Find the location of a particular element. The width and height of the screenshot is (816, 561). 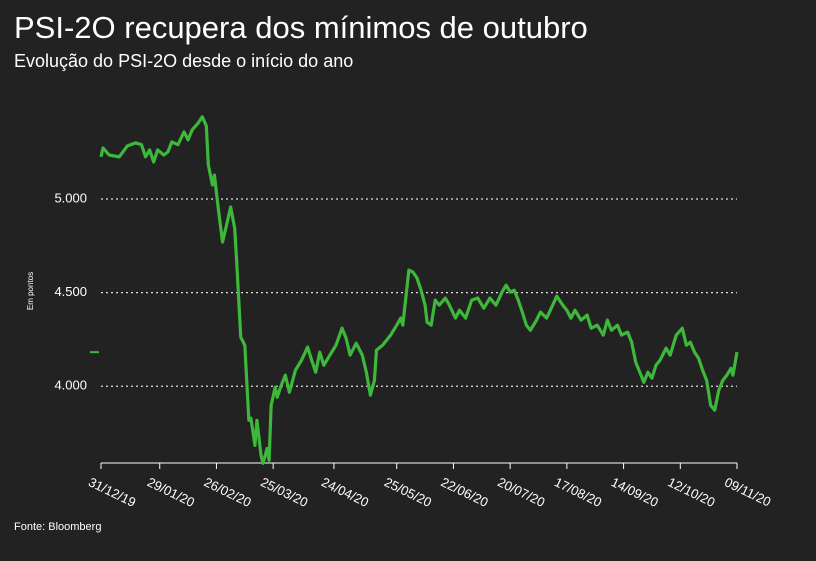

x-tick-label: 25/05/20 is located at coordinates (408, 492).